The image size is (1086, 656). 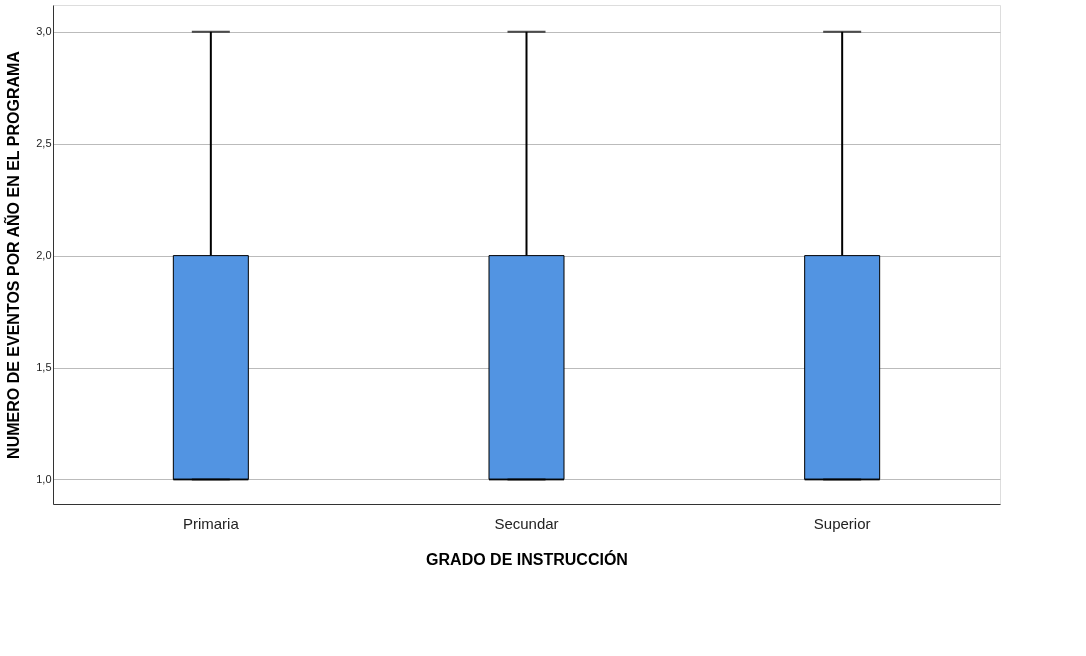 I want to click on y-tick-label: 1,0, so click(x=44, y=478).